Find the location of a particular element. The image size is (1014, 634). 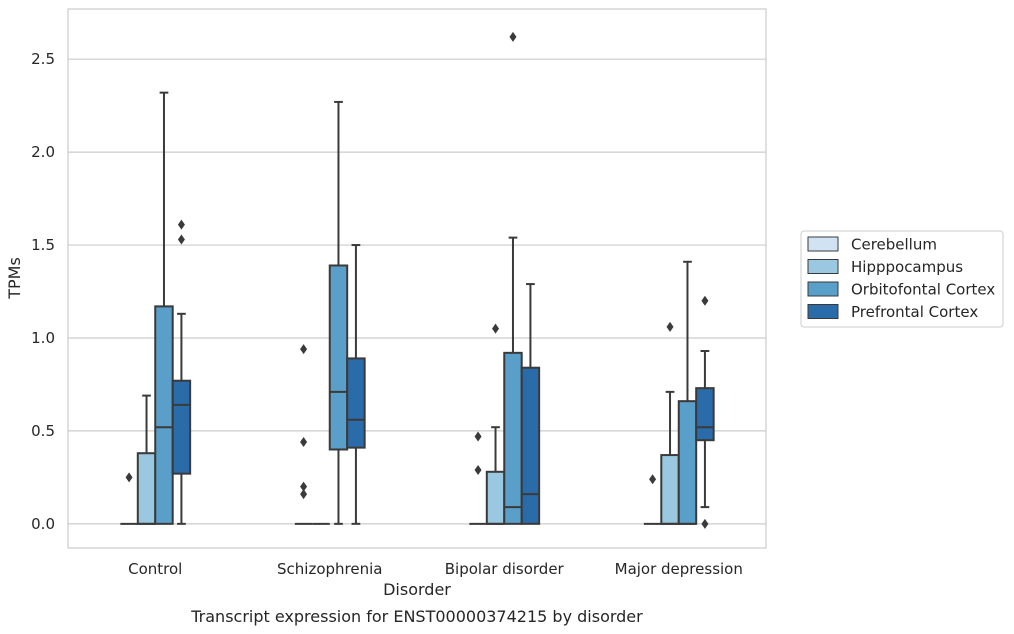

legend-frame is located at coordinates (902, 279).